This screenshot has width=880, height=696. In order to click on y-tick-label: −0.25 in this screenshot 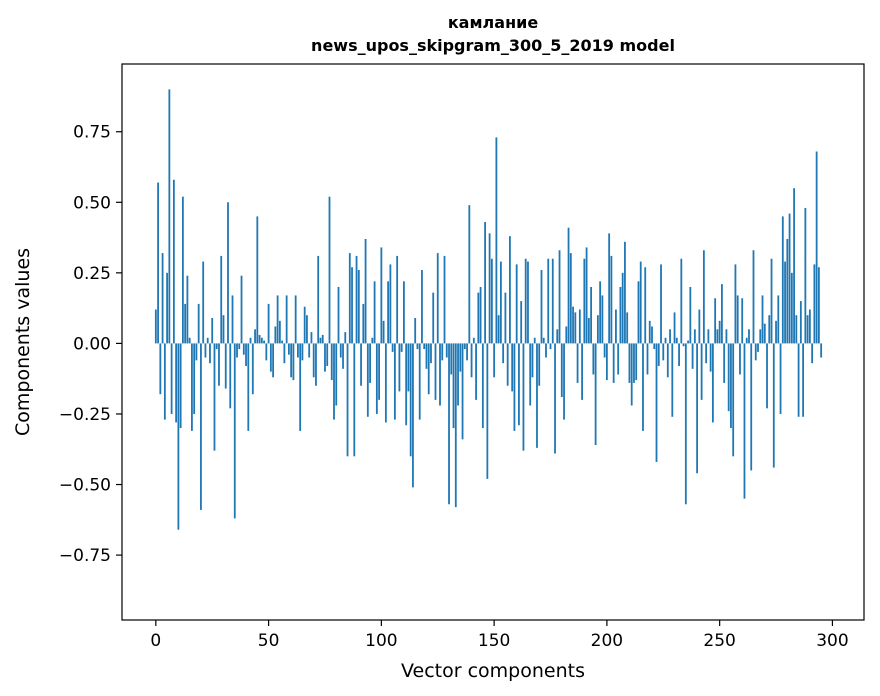, I will do `click(85, 415)`.